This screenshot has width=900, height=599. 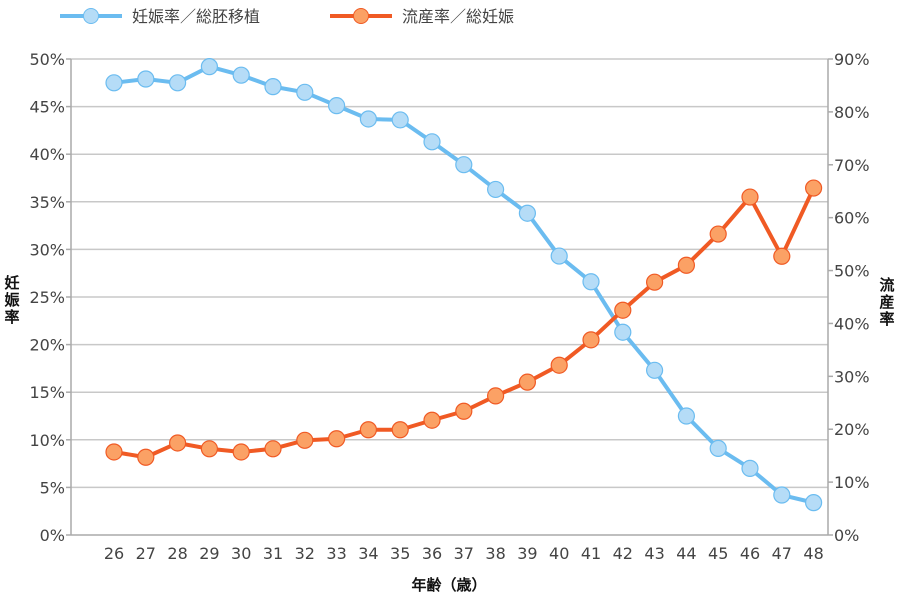 I want to click on left-tick-label: 50%, so click(x=47, y=59).